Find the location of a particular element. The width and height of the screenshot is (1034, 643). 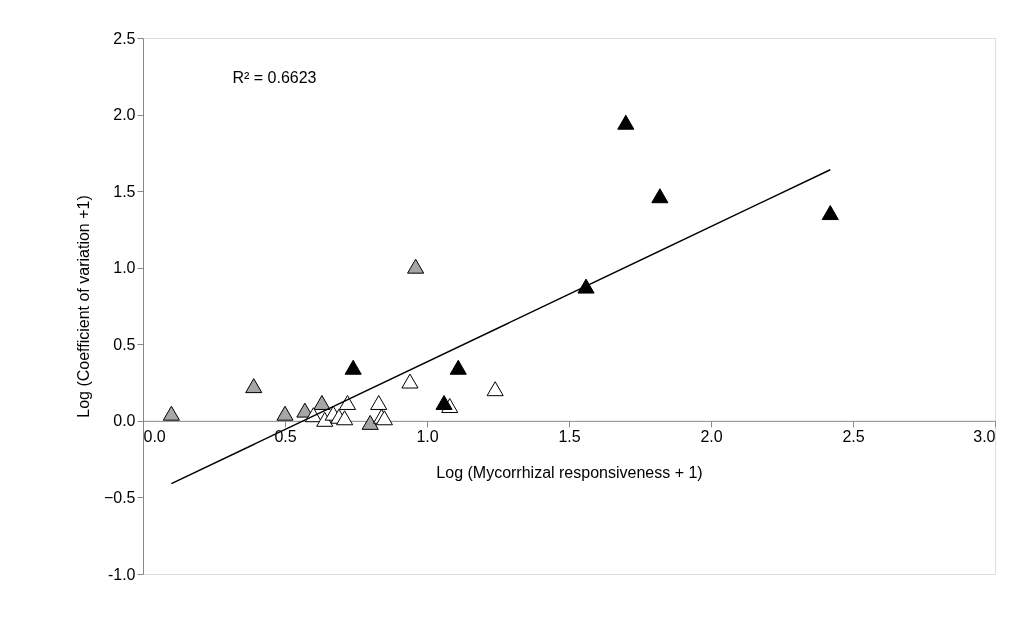

x-tick-label: 1.0 is located at coordinates (427, 437).